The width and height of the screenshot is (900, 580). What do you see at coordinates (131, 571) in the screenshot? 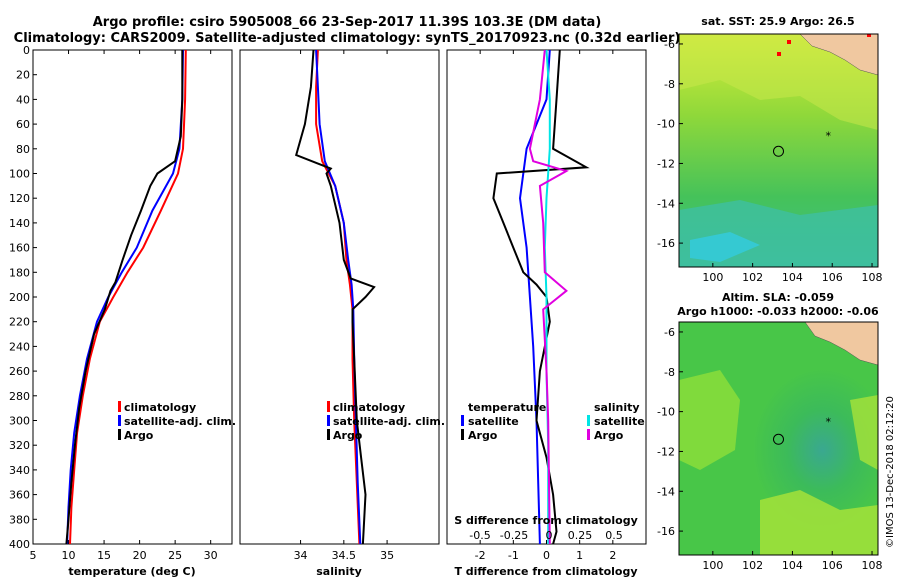
I see `temperature-xlabel: temperature (deg C)` at bounding box center [131, 571].